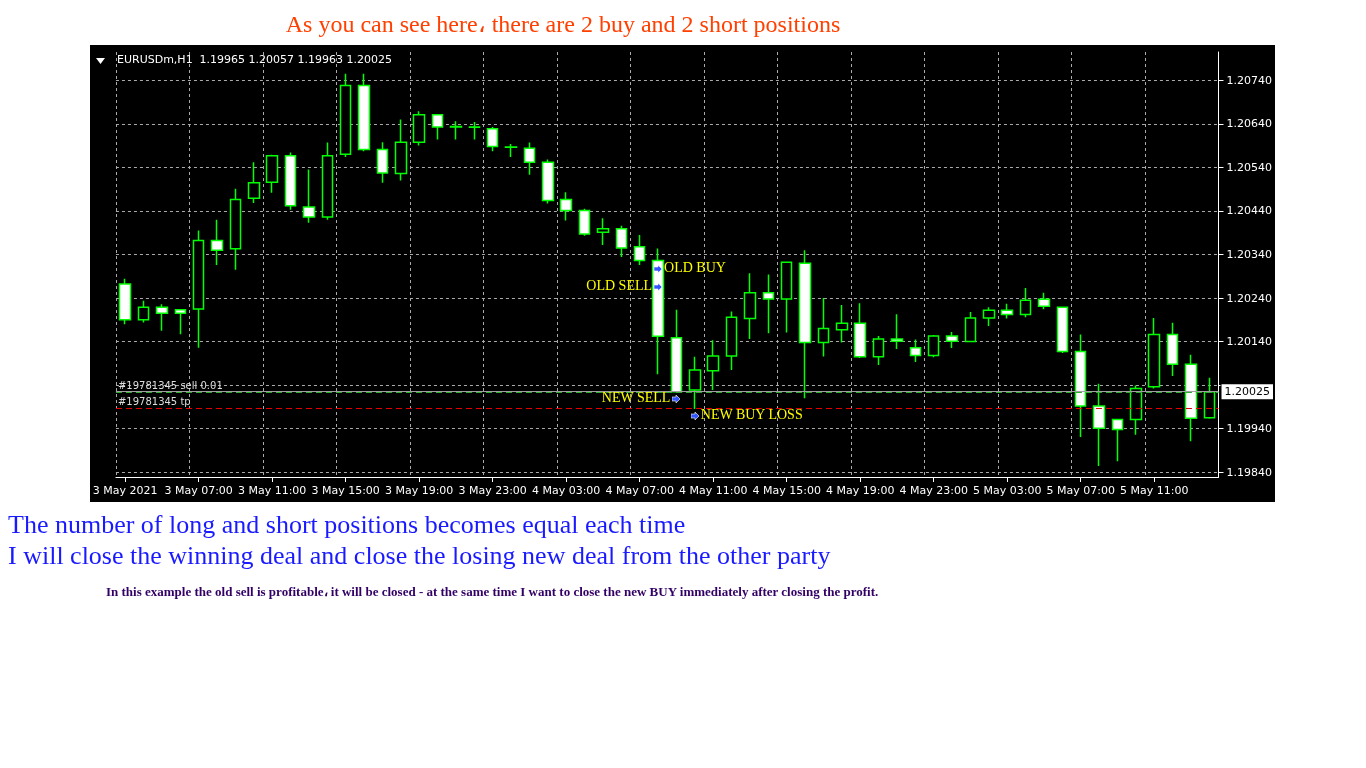  Describe the element at coordinates (1249, 298) in the screenshot. I see `y-tick-label: 1.20240` at that location.